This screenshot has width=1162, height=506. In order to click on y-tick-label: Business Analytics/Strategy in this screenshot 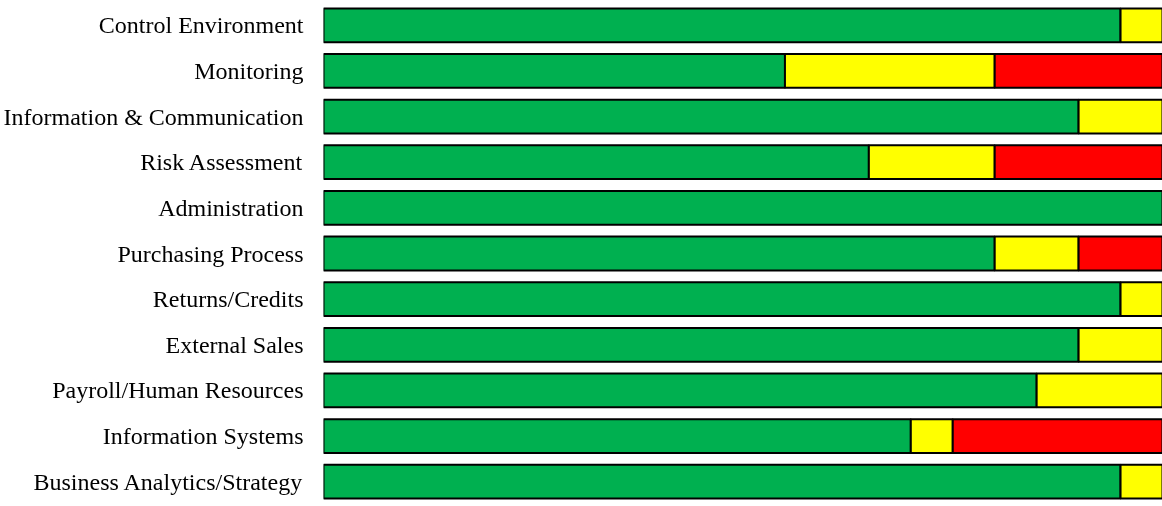, I will do `click(168, 481)`.